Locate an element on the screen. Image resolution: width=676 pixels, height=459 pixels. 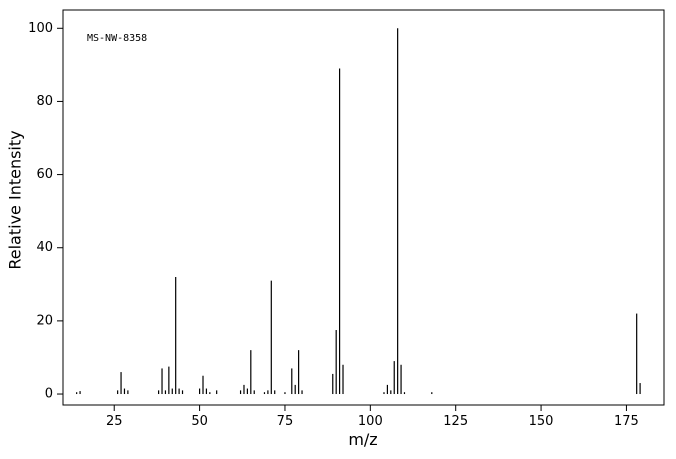
y-tick-label: 80 is located at coordinates (44, 101).